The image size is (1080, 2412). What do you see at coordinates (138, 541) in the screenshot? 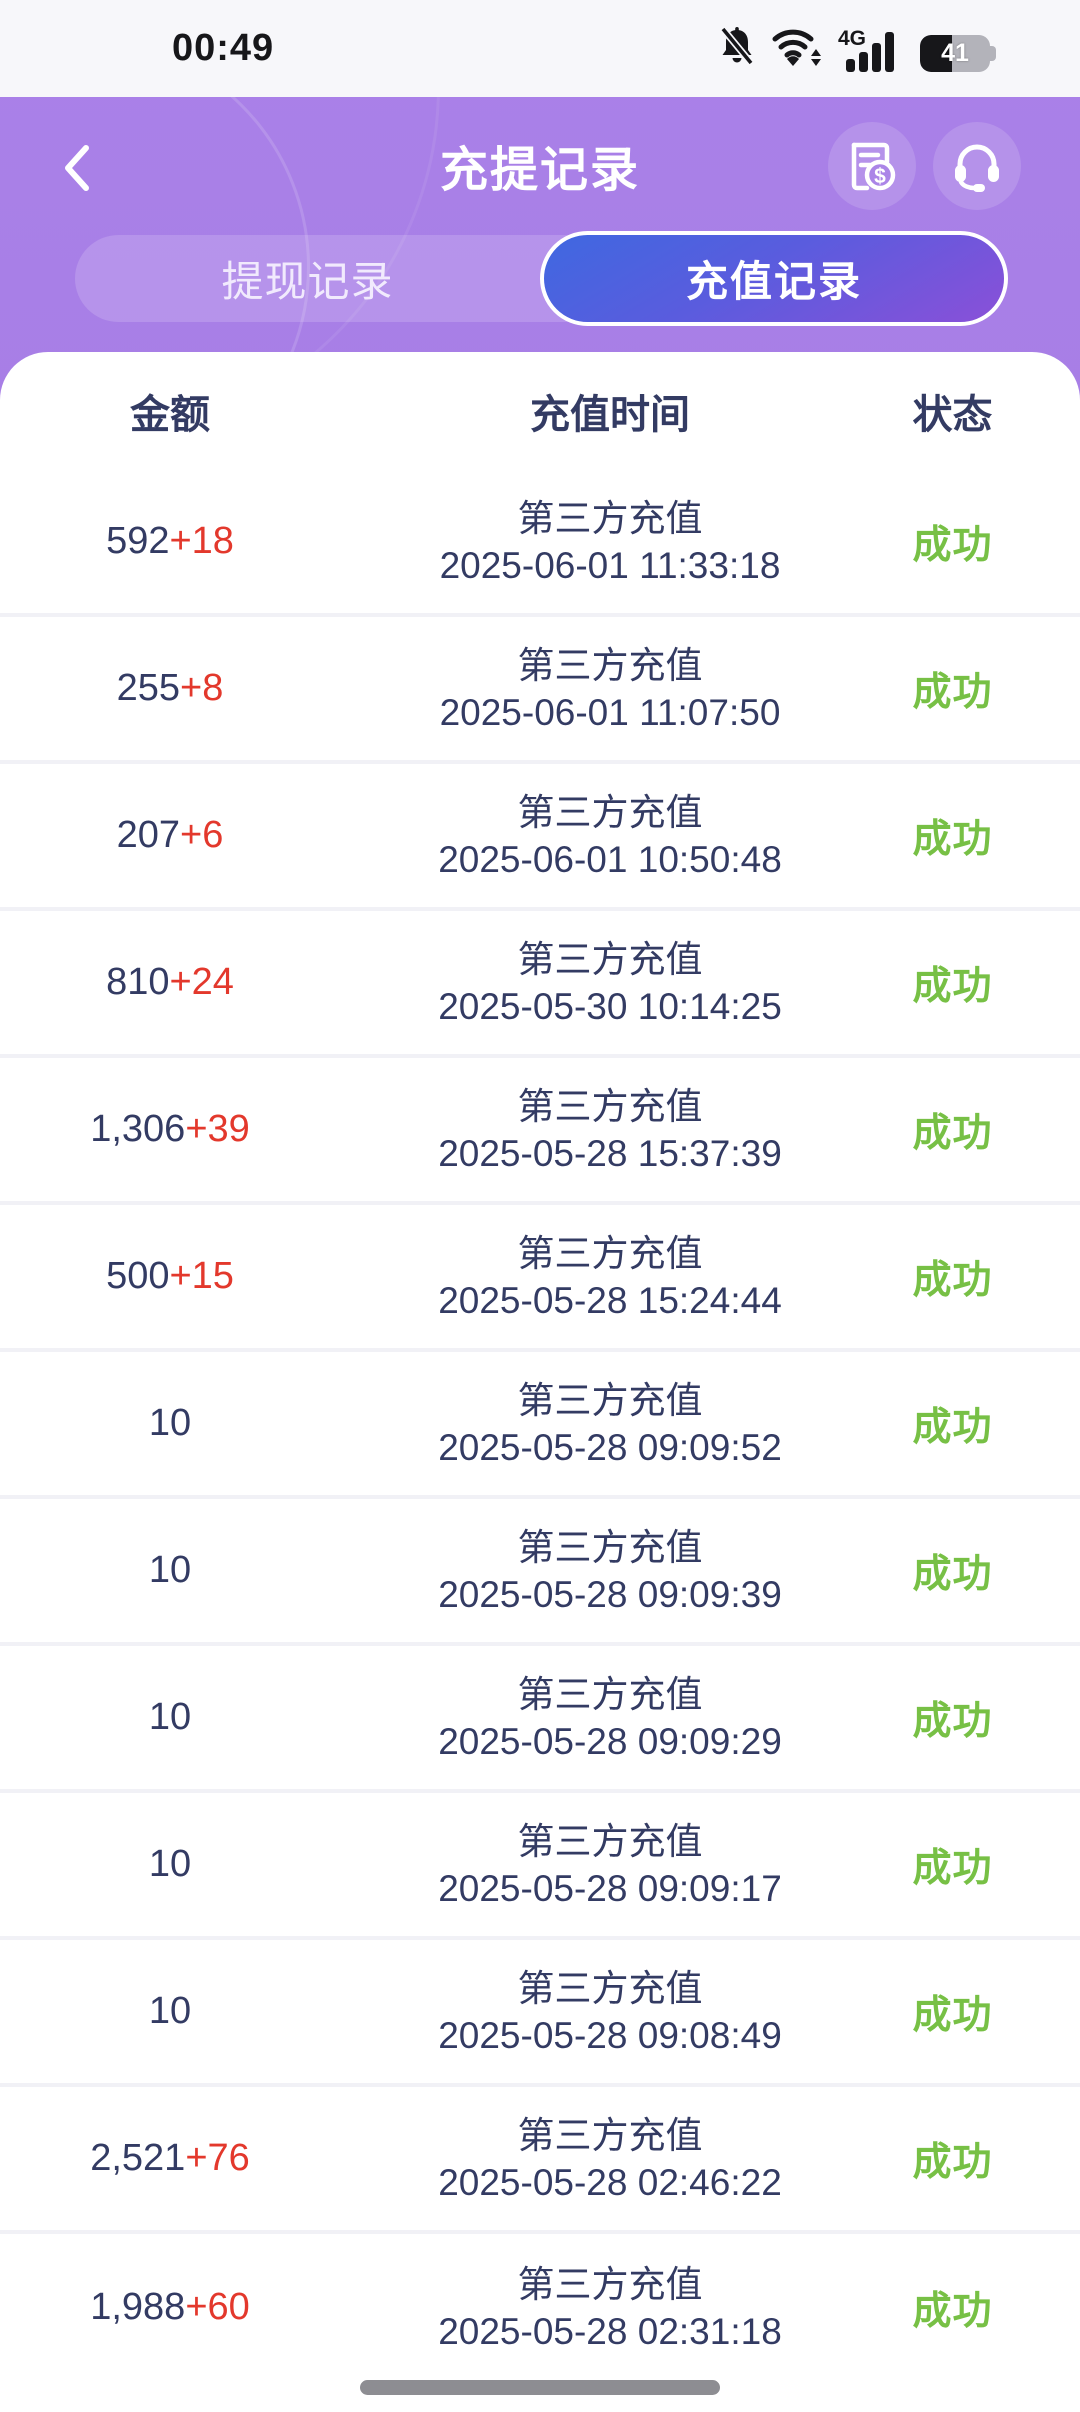
I see `amount-value: 592` at bounding box center [138, 541].